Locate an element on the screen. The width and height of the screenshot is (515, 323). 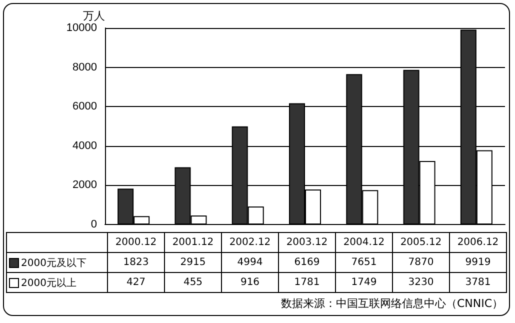
data-label: 4994 is located at coordinates (250, 262).